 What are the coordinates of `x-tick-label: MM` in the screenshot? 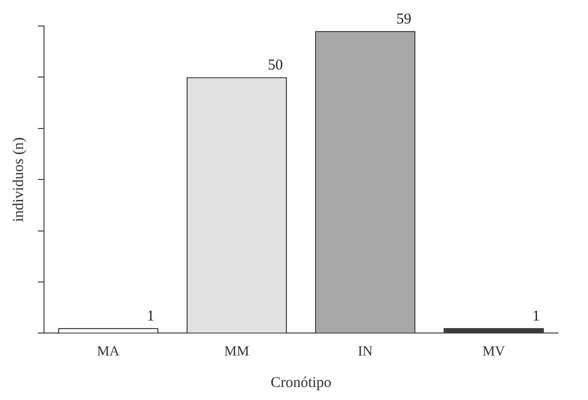 It's located at (237, 352).